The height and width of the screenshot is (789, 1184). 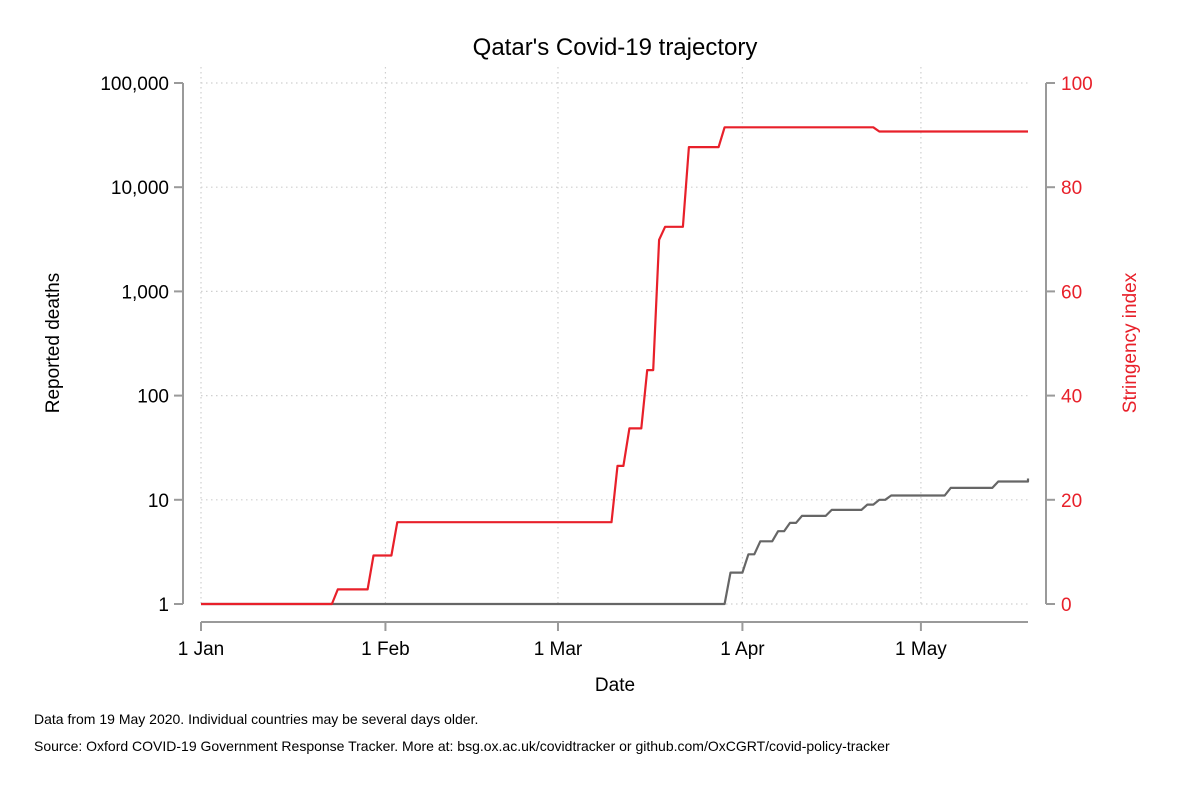 I want to click on right-y-tick-label: 20, so click(x=1071, y=501).